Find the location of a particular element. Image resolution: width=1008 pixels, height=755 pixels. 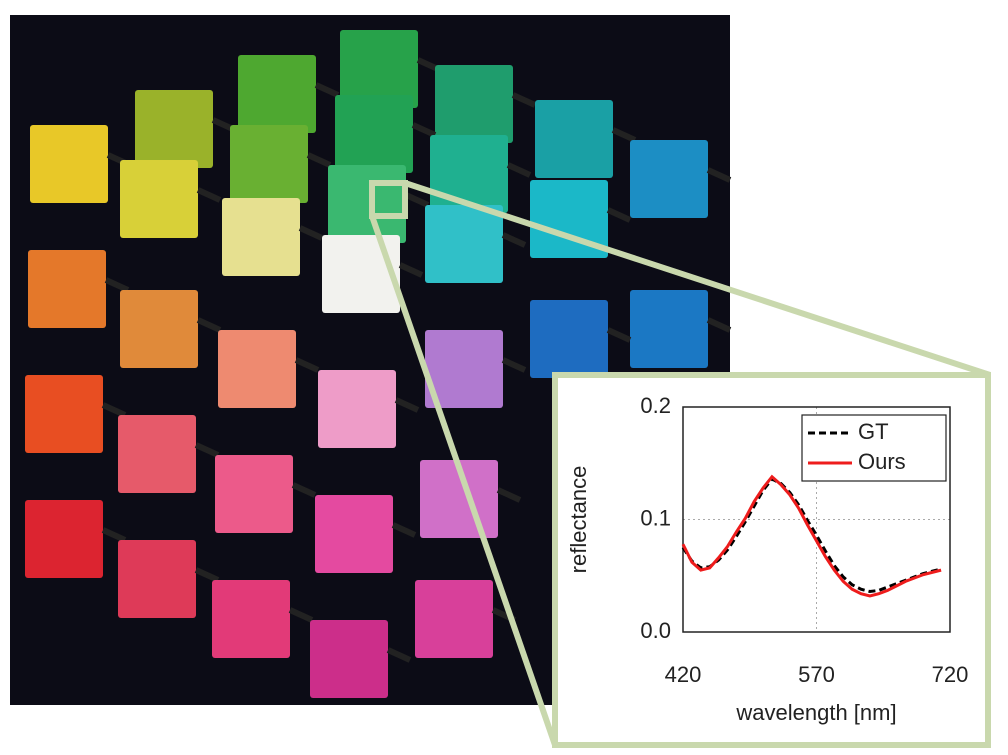

axes-box is located at coordinates (816, 519).